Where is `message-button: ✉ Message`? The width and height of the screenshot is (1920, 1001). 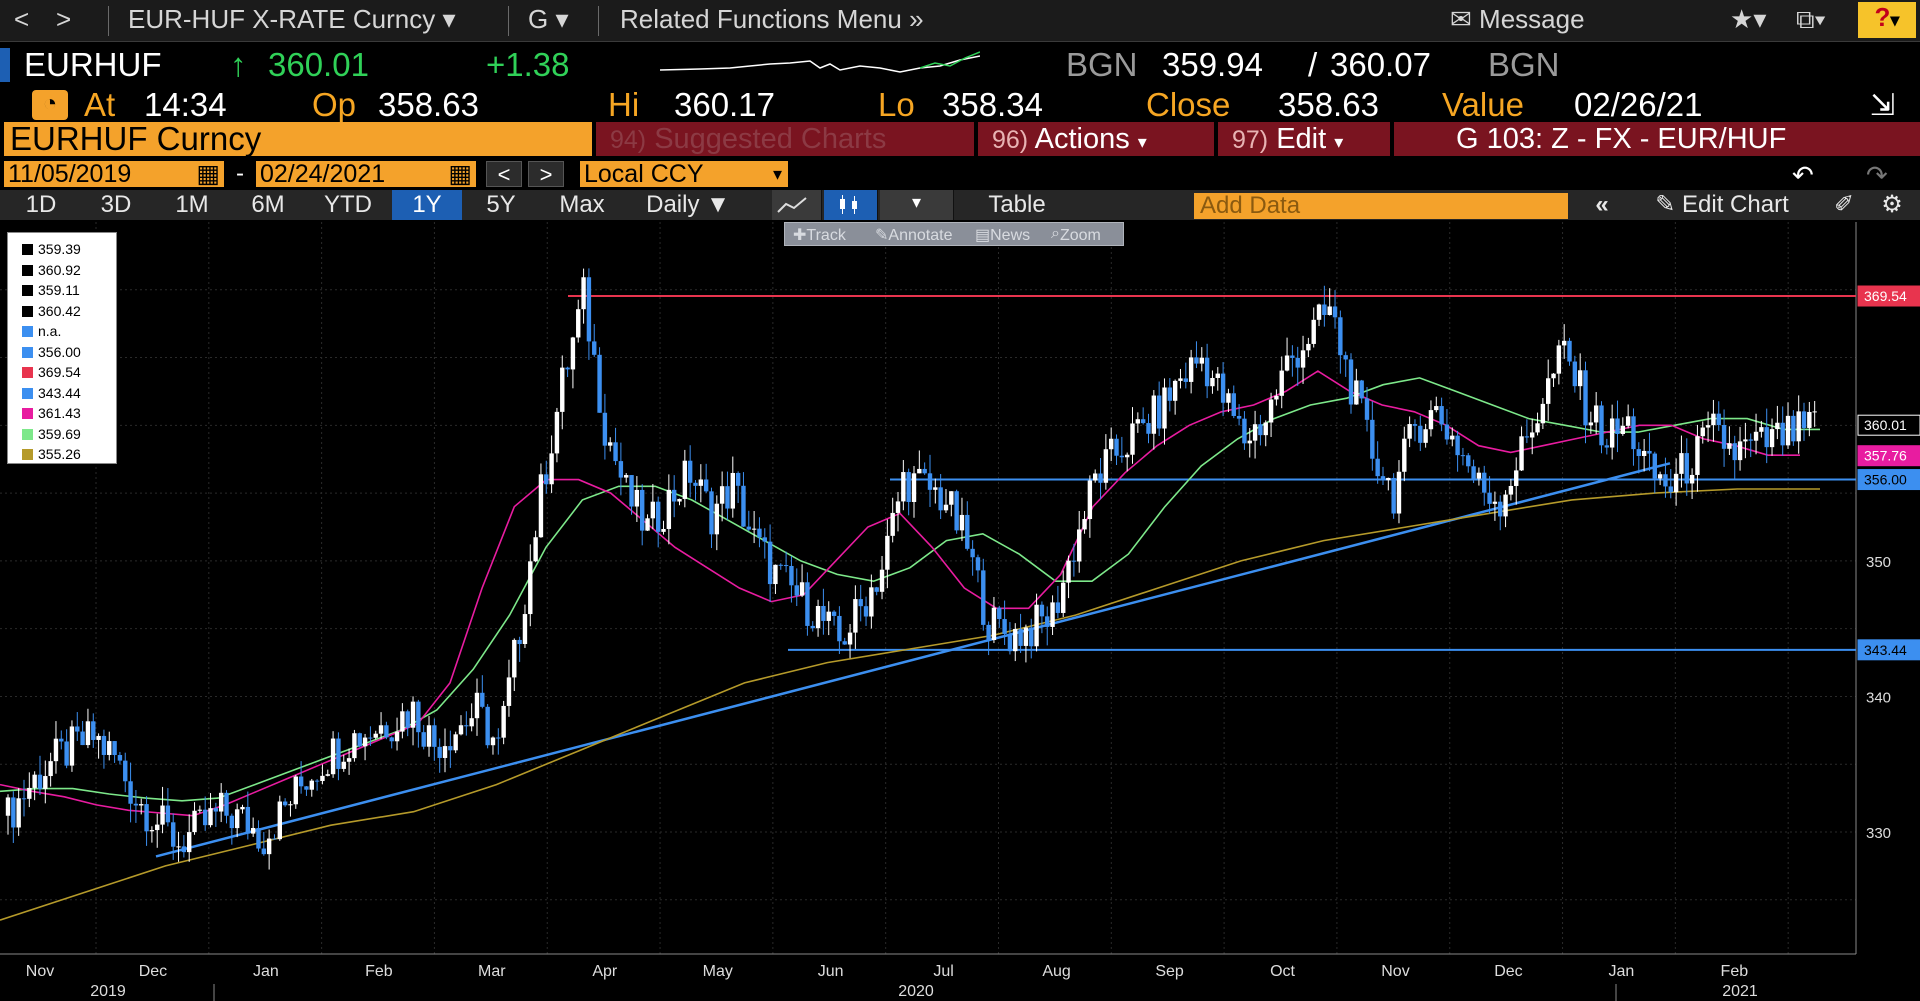 message-button: ✉ Message is located at coordinates (1517, 19).